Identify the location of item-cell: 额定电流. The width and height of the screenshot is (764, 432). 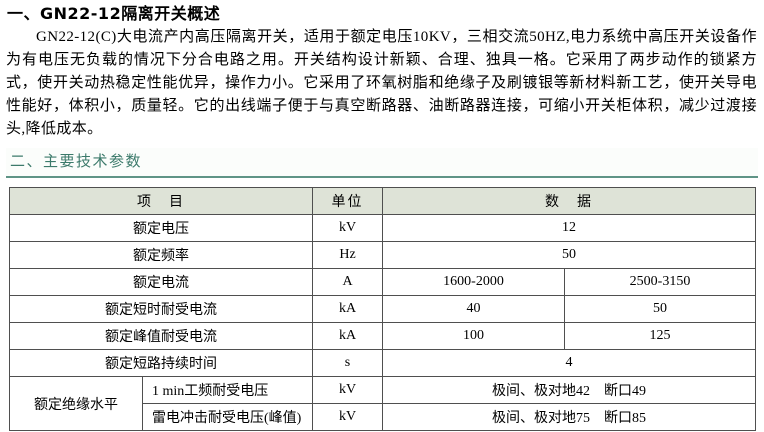
(161, 282).